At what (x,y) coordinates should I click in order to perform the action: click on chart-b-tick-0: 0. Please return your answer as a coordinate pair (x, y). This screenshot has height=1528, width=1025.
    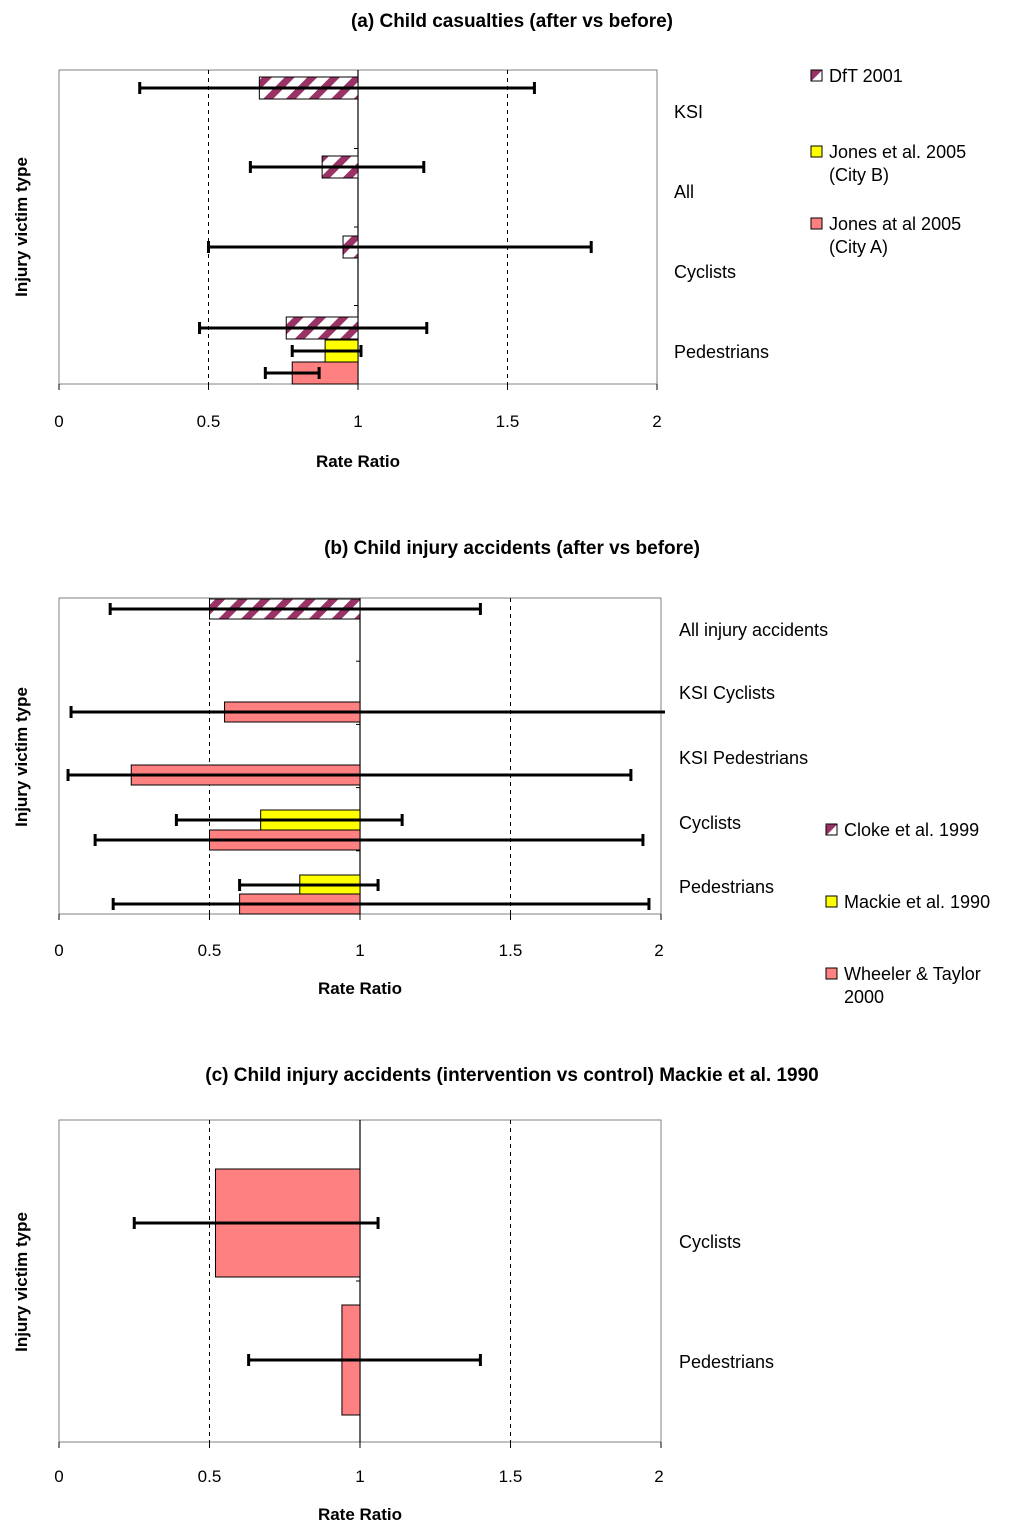
    Looking at the image, I should click on (58, 950).